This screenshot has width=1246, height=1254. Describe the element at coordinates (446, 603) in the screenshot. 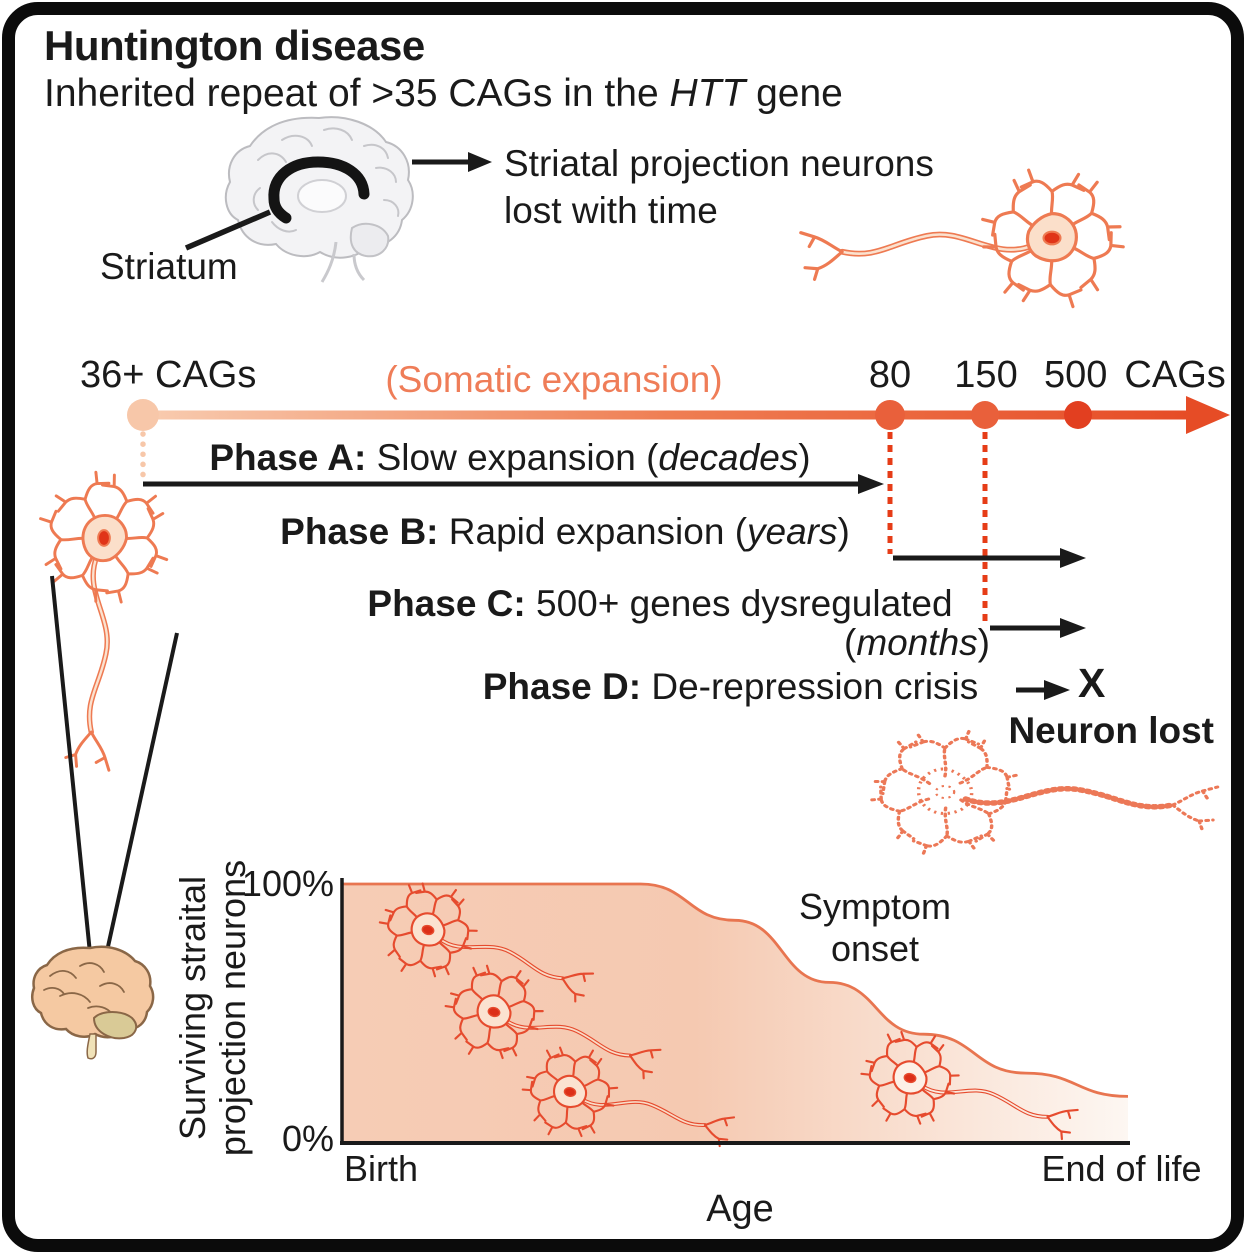

I see `phase-c-name: Phase C:` at that location.